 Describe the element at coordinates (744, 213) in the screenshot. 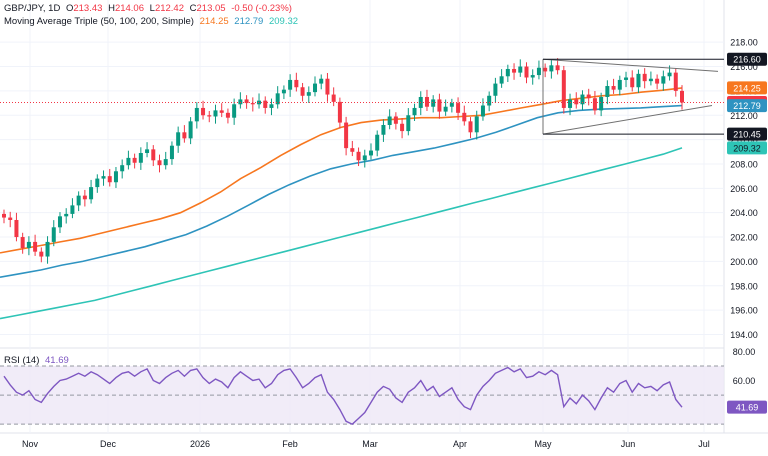

I see `y-tick-label: 204.00` at that location.